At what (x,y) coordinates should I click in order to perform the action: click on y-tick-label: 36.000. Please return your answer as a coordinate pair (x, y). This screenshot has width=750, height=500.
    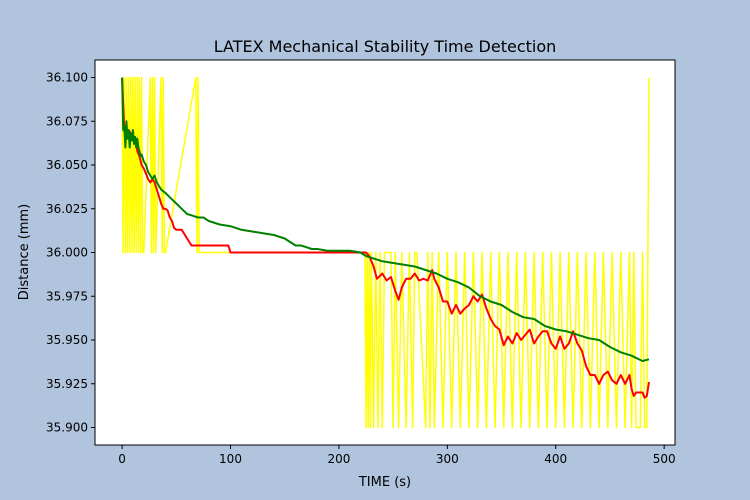
    Looking at the image, I should click on (67, 253).